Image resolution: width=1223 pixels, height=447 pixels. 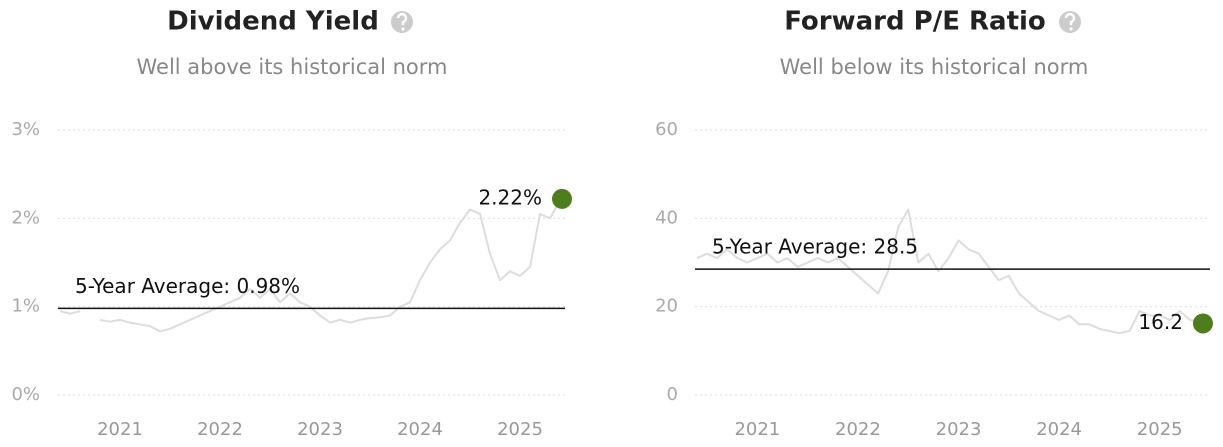 I want to click on y-tick-label: 2%, so click(x=25, y=217).